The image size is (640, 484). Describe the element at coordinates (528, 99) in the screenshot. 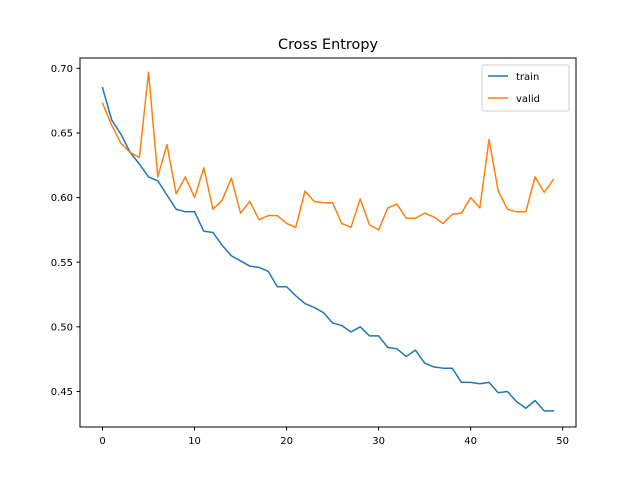

I see `legend-label-valid: valid` at that location.